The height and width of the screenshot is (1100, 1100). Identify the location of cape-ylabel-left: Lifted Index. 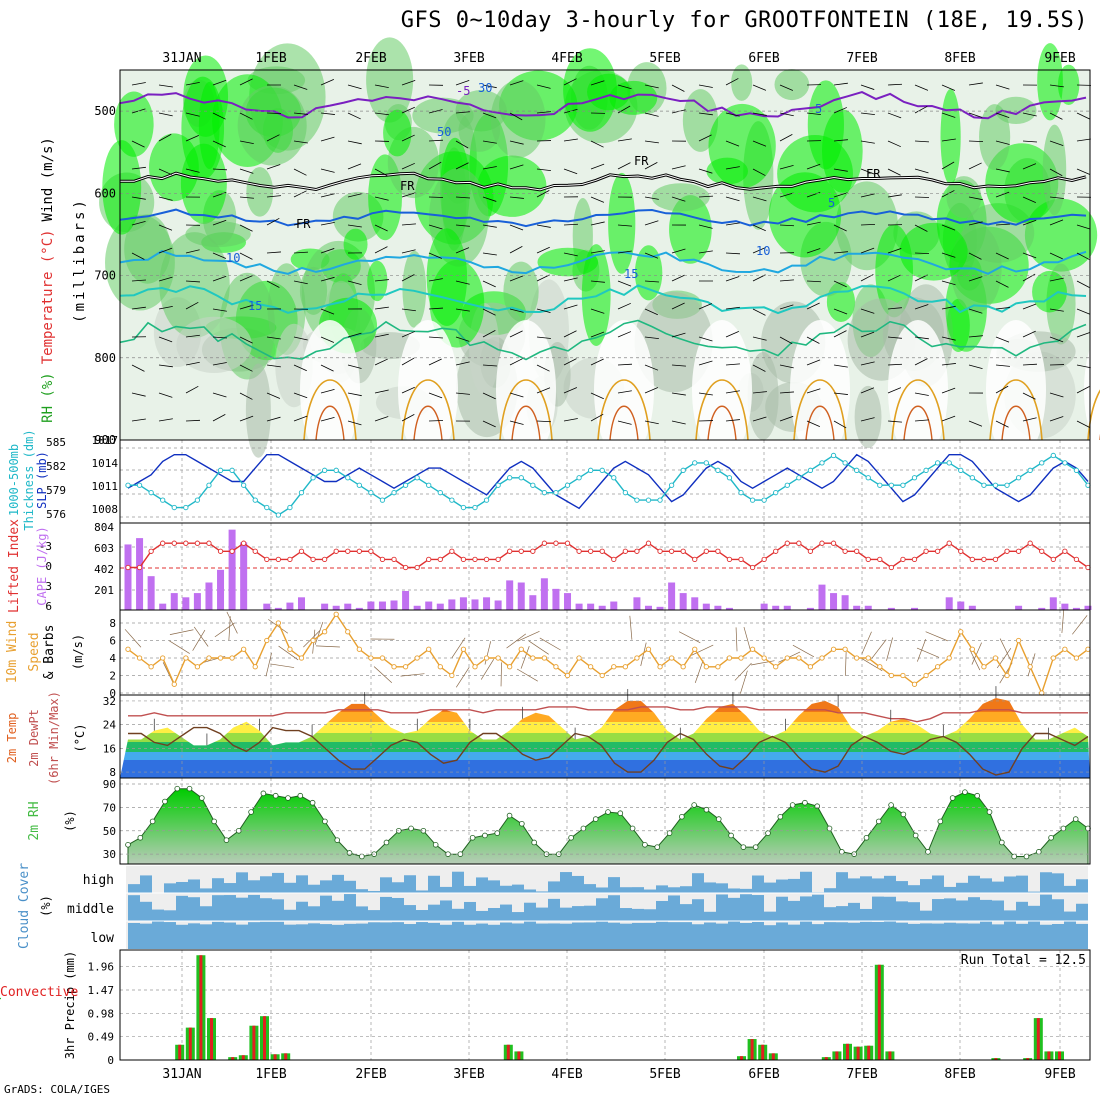
(14, 566).